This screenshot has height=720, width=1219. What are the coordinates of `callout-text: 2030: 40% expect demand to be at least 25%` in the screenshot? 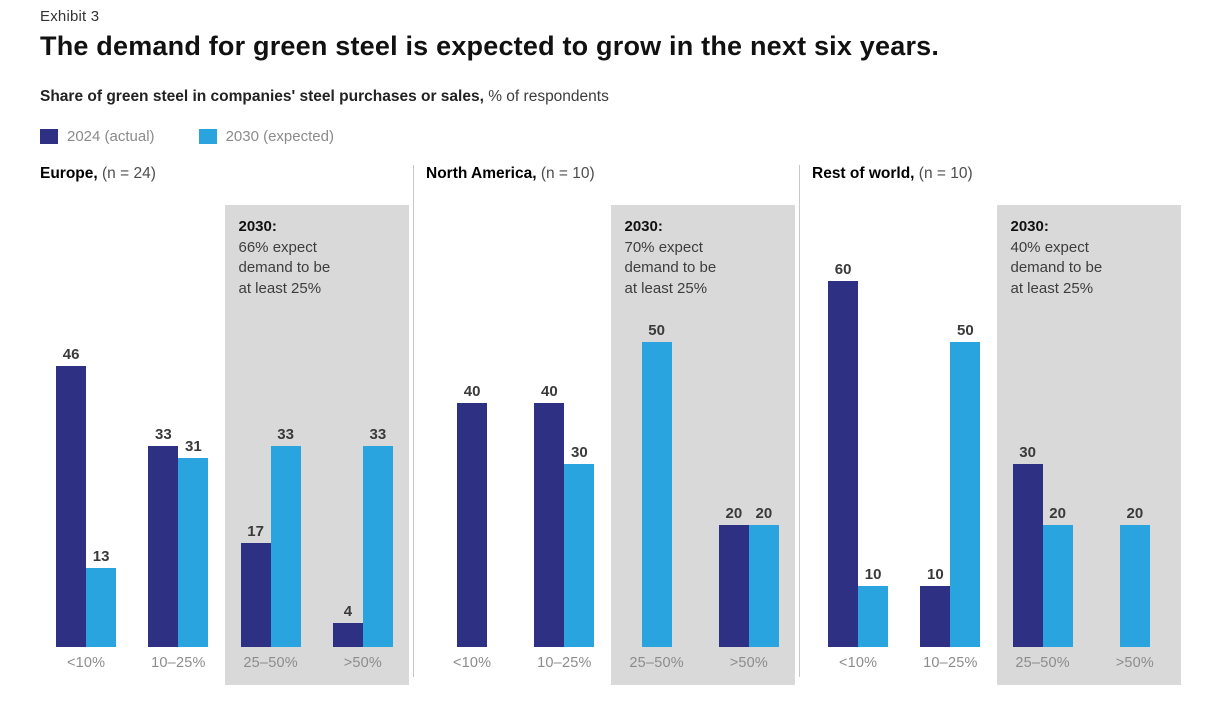 It's located at (1089, 258).